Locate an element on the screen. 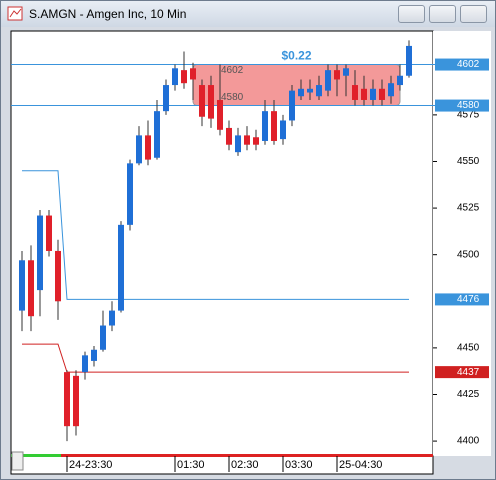  y-tick-label: 4550 is located at coordinates (468, 161).